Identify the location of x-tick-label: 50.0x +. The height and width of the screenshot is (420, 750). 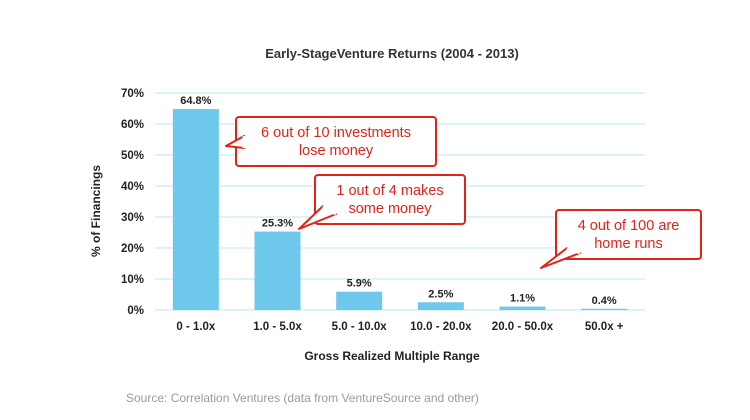
(604, 327).